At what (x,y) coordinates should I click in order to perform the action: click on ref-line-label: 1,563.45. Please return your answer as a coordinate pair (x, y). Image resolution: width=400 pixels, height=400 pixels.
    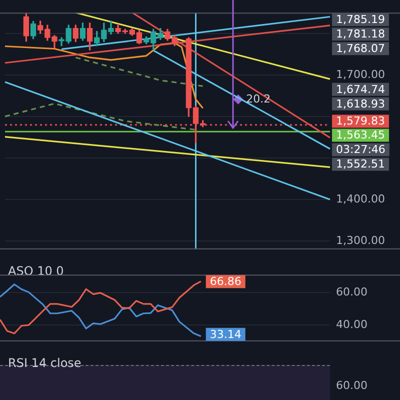
    Looking at the image, I should click on (360, 135).